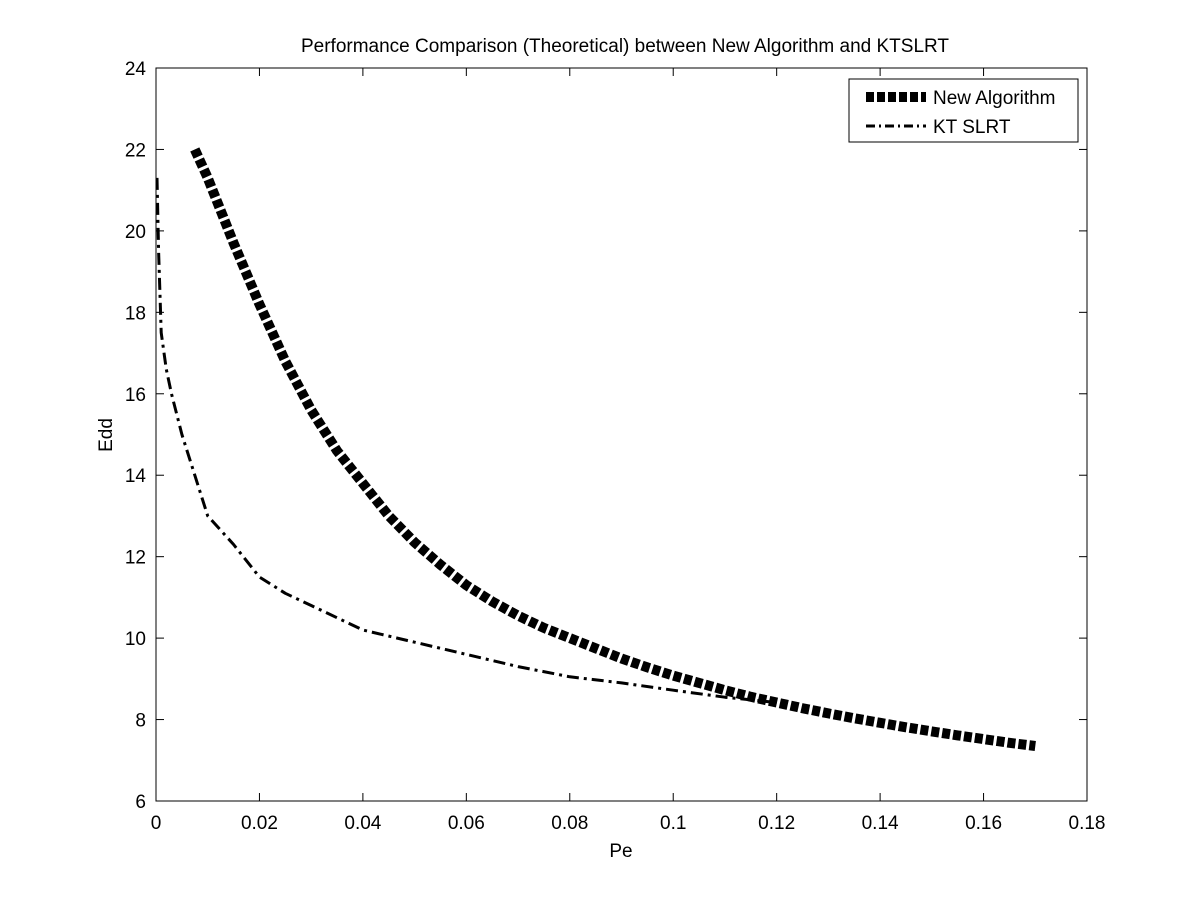 The width and height of the screenshot is (1201, 901). I want to click on legend: New Algorithm KT SLRT, so click(963, 110).